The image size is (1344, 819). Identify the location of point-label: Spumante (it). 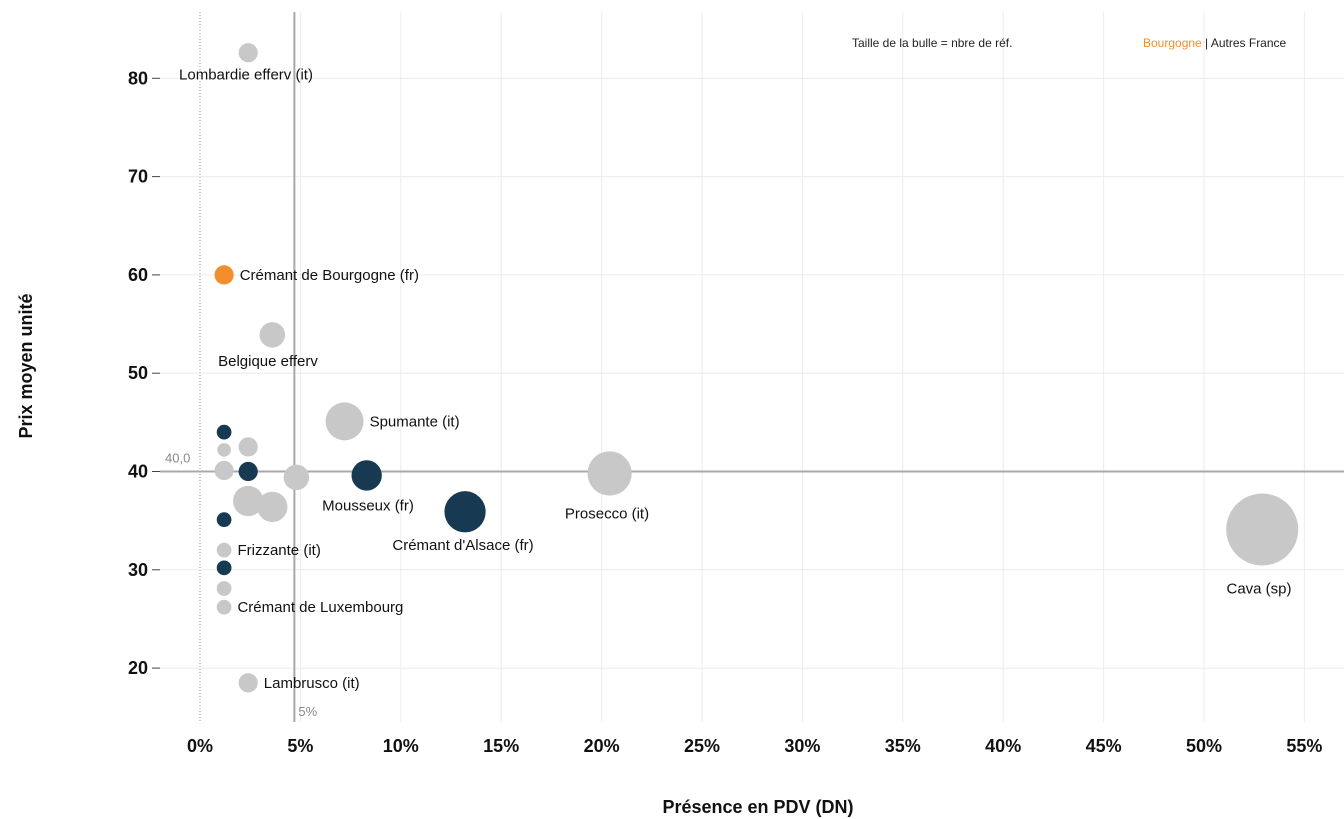
(415, 421).